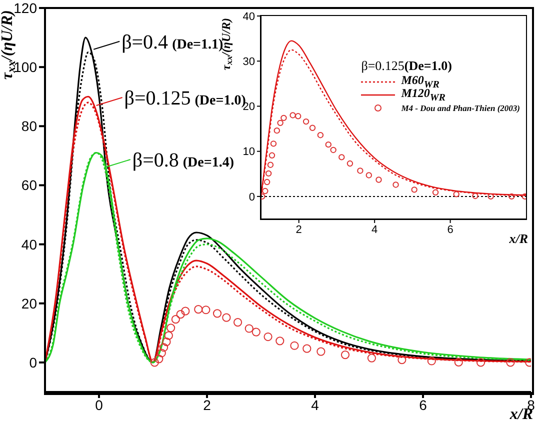 This screenshot has width=537, height=422. Describe the element at coordinates (248, 62) in the screenshot. I see `y-tick-label: 30` at that location.